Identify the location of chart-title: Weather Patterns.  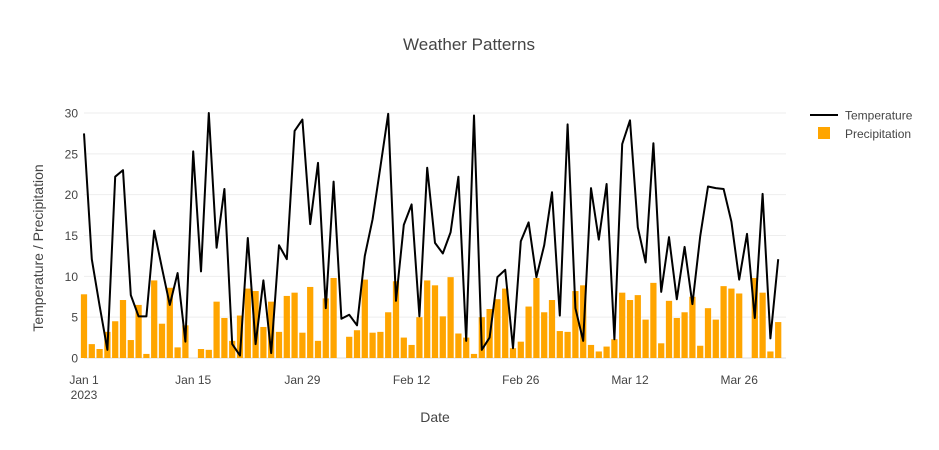
(469, 44).